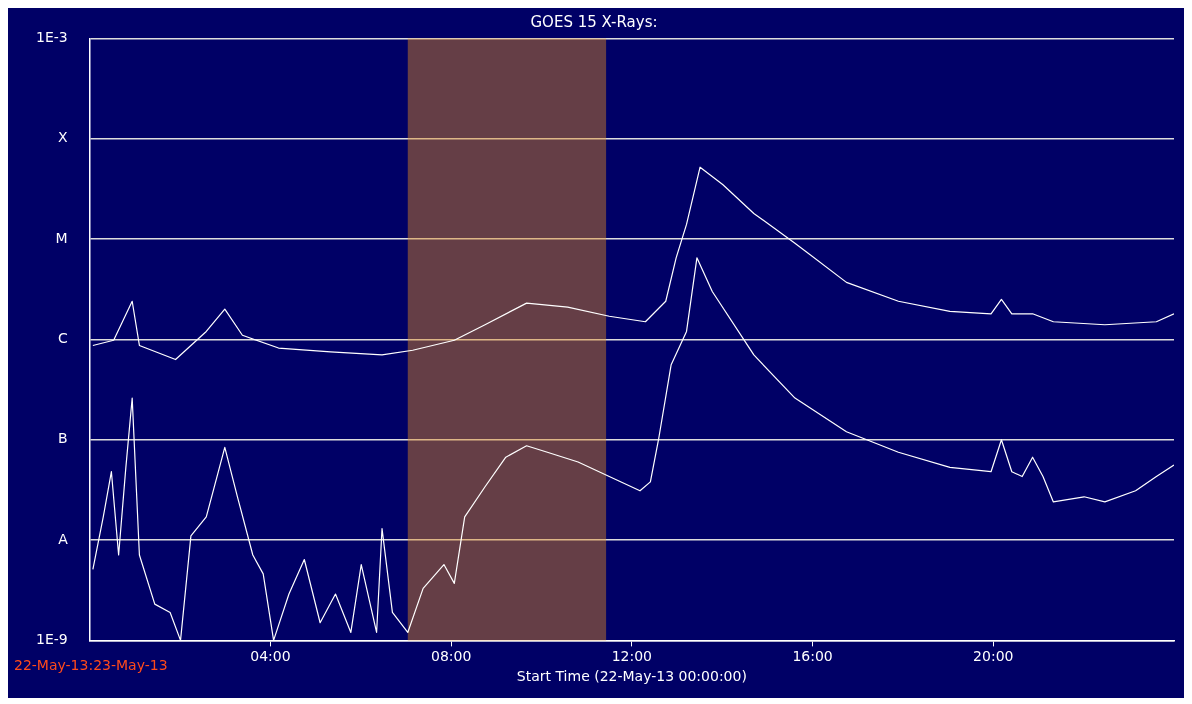  Describe the element at coordinates (451, 656) in the screenshot. I see `x-tick-label: 08:00` at that location.